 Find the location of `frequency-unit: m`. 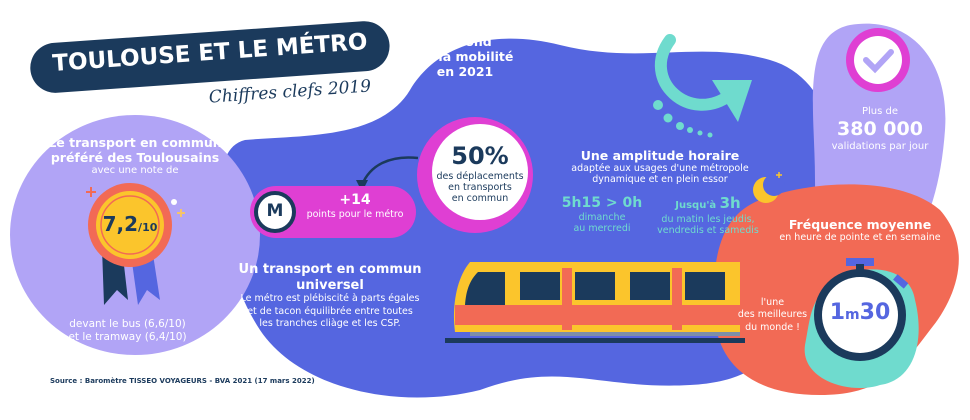

frequency-unit: m is located at coordinates (852, 315).